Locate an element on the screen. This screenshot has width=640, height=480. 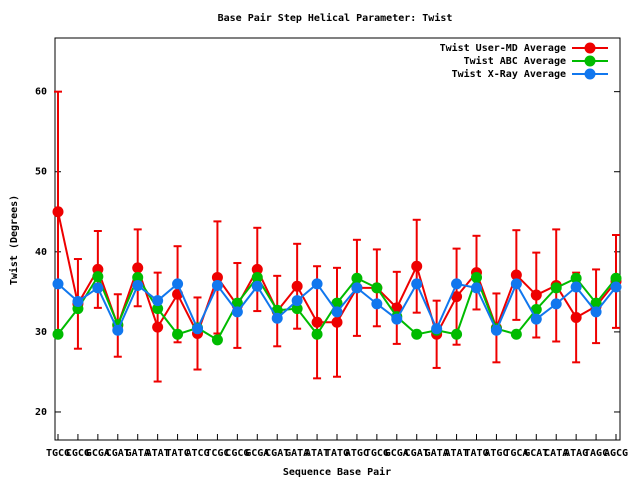
x-tick-label: ATCG is located at coordinates (197, 453).